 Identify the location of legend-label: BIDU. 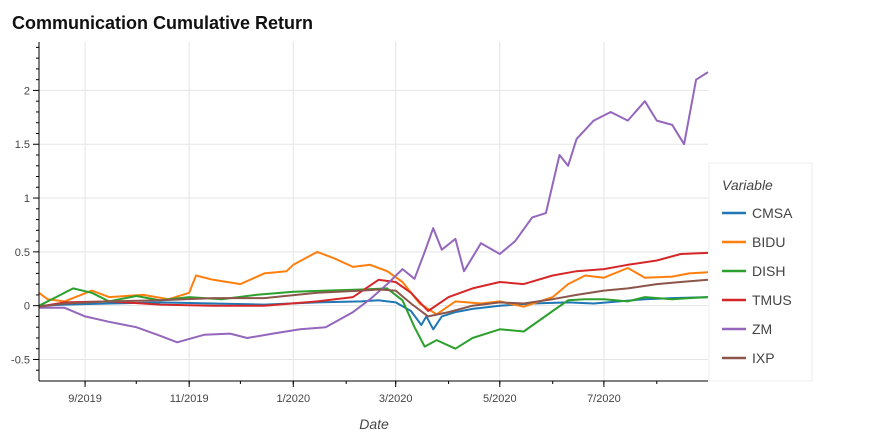
(768, 242).